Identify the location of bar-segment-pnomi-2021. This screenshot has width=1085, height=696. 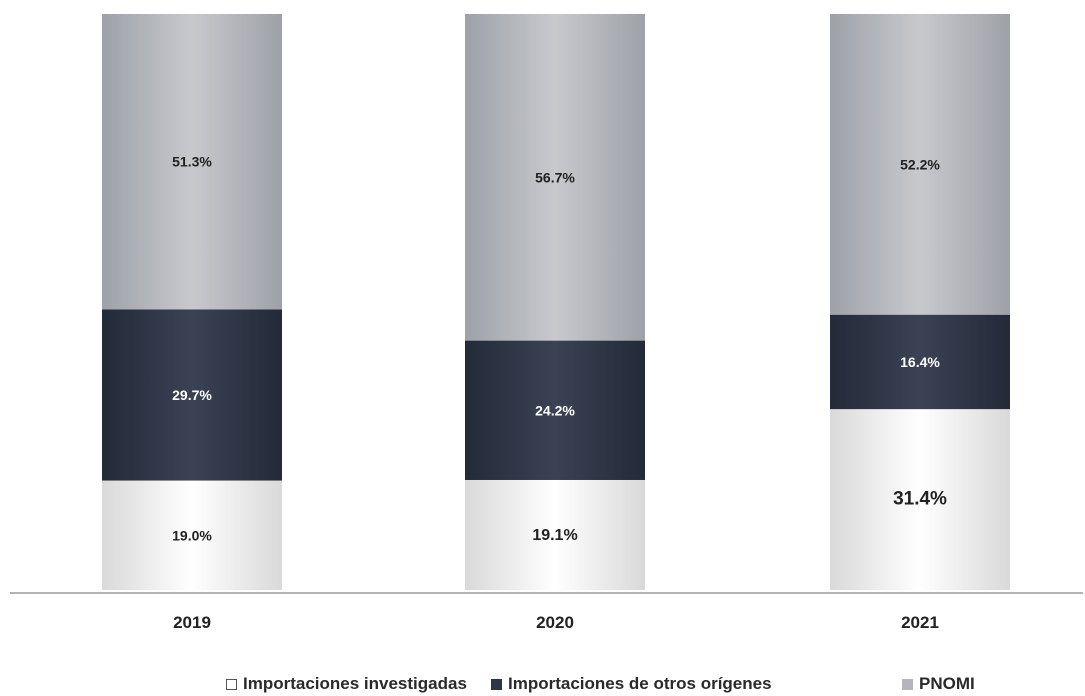
(920, 164).